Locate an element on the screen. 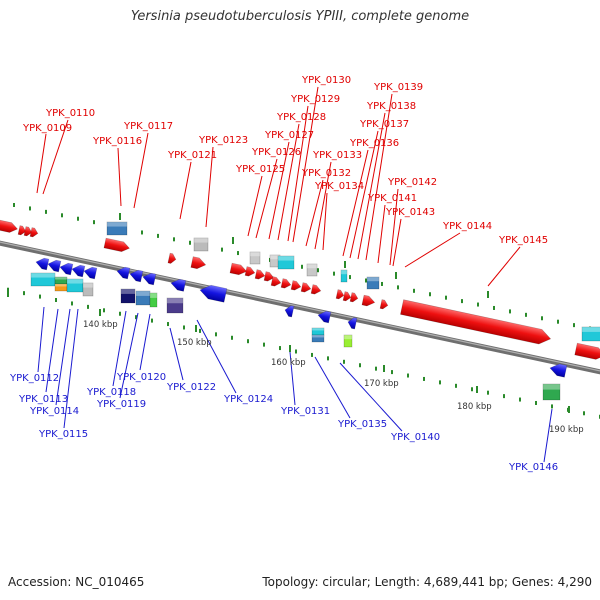  gene-label: YPK_0115 is located at coordinates (63, 434).